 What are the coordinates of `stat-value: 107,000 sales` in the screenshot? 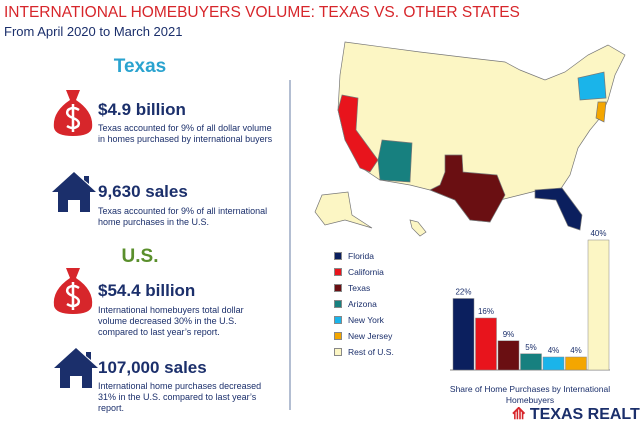 It's located at (152, 367).